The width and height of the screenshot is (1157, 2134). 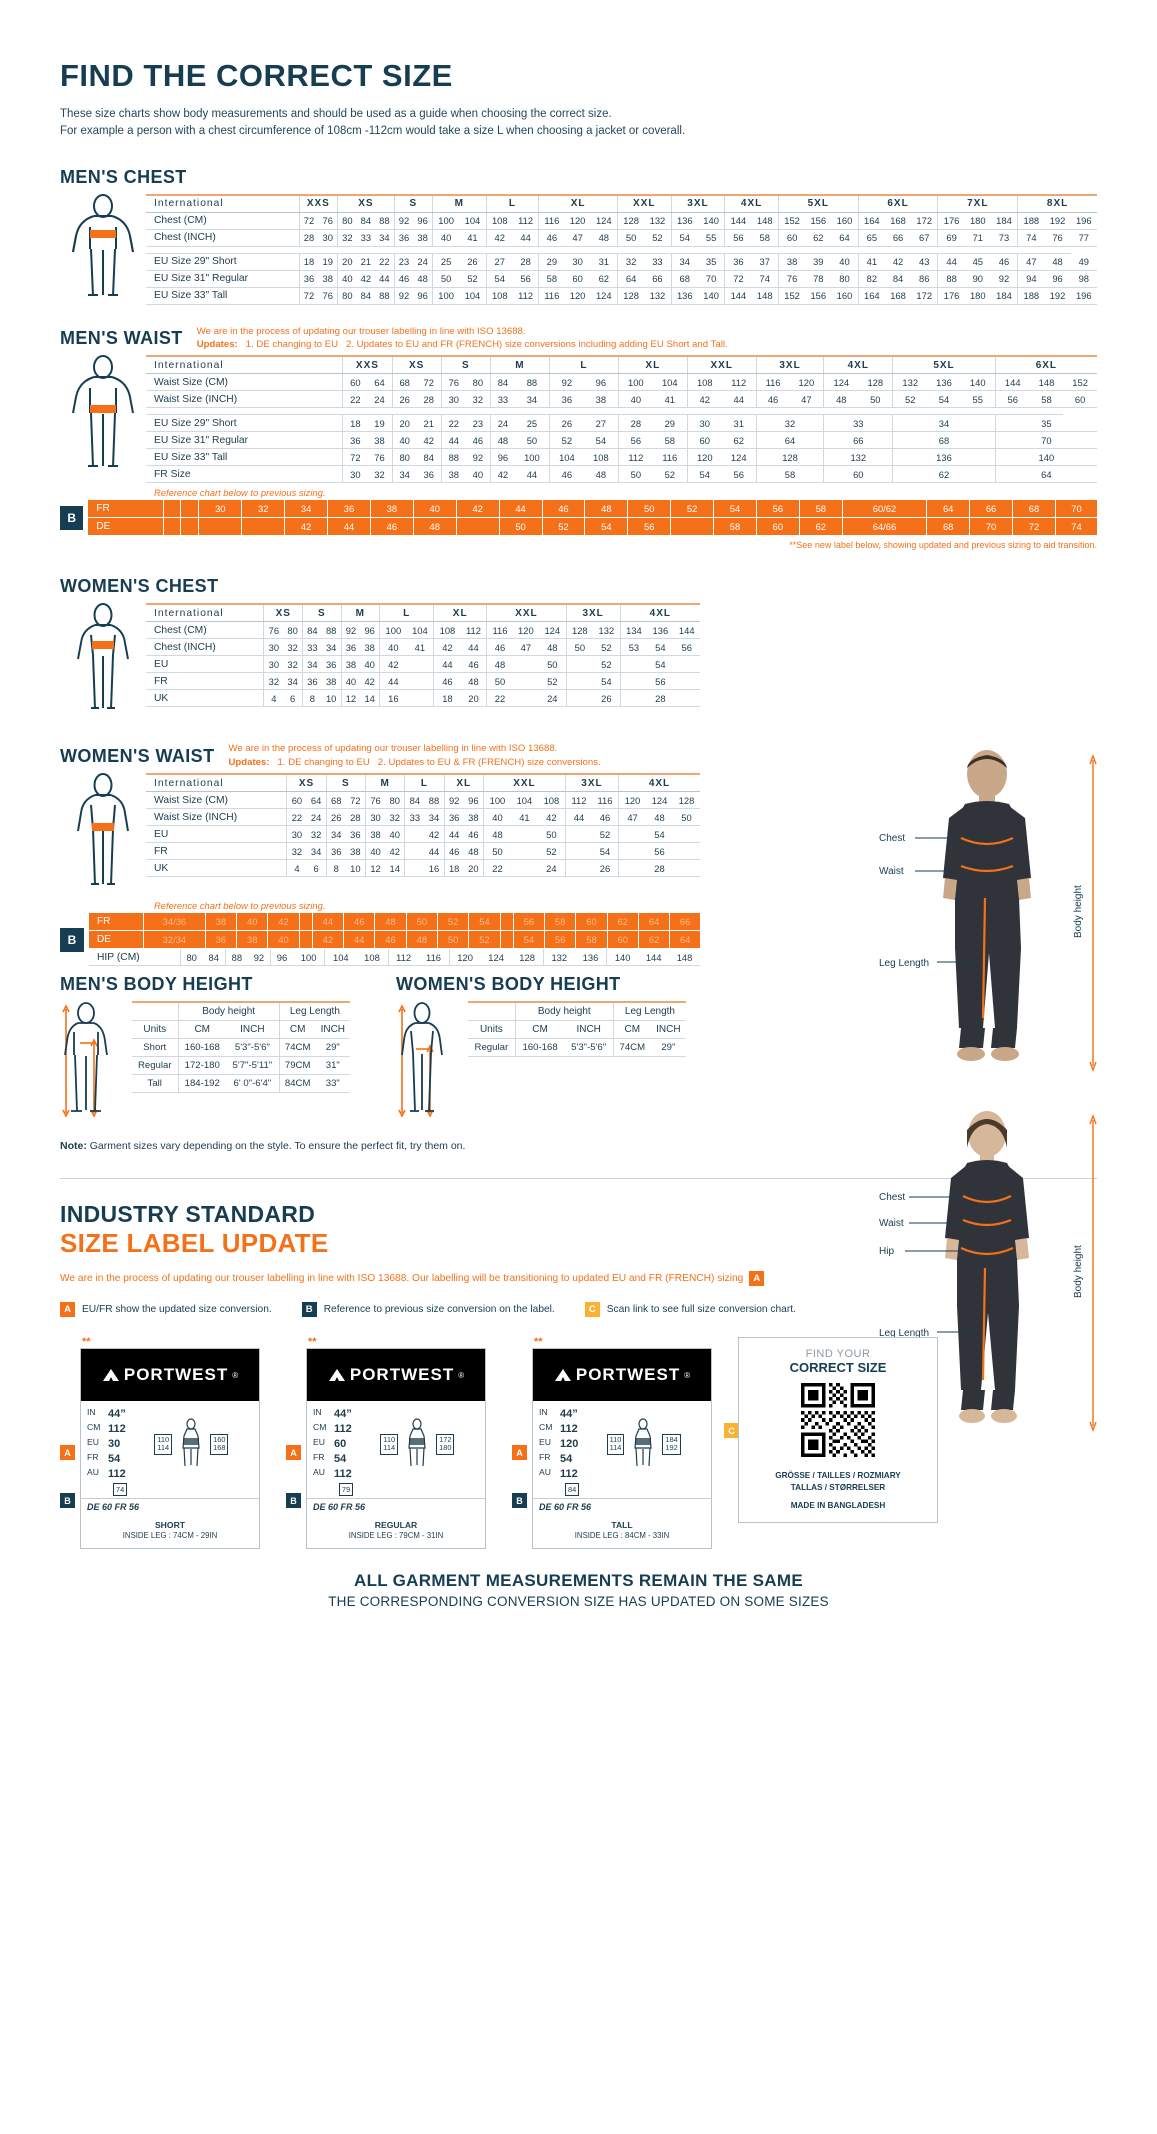 What do you see at coordinates (670, 399) in the screenshot?
I see `cell: 41` at bounding box center [670, 399].